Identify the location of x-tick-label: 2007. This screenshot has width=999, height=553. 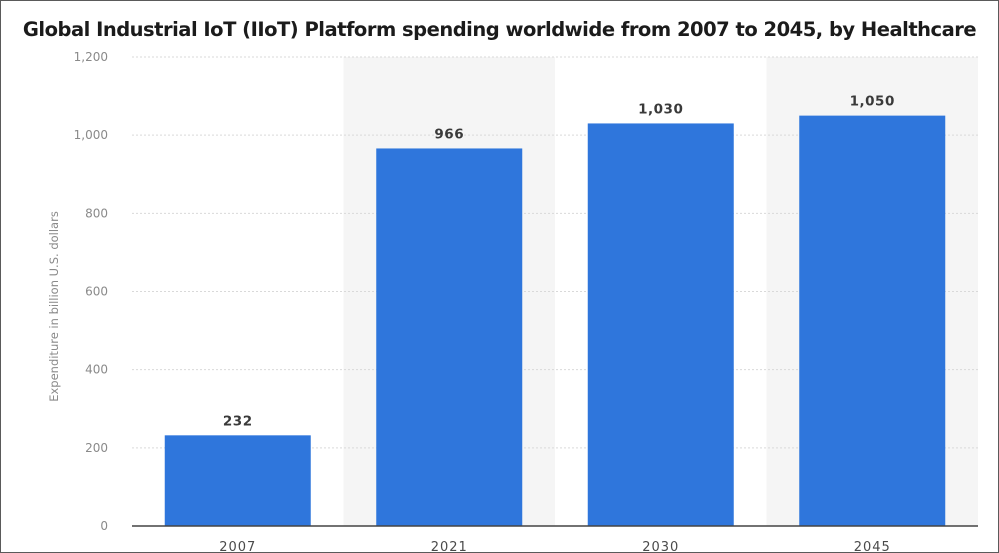
(237, 546).